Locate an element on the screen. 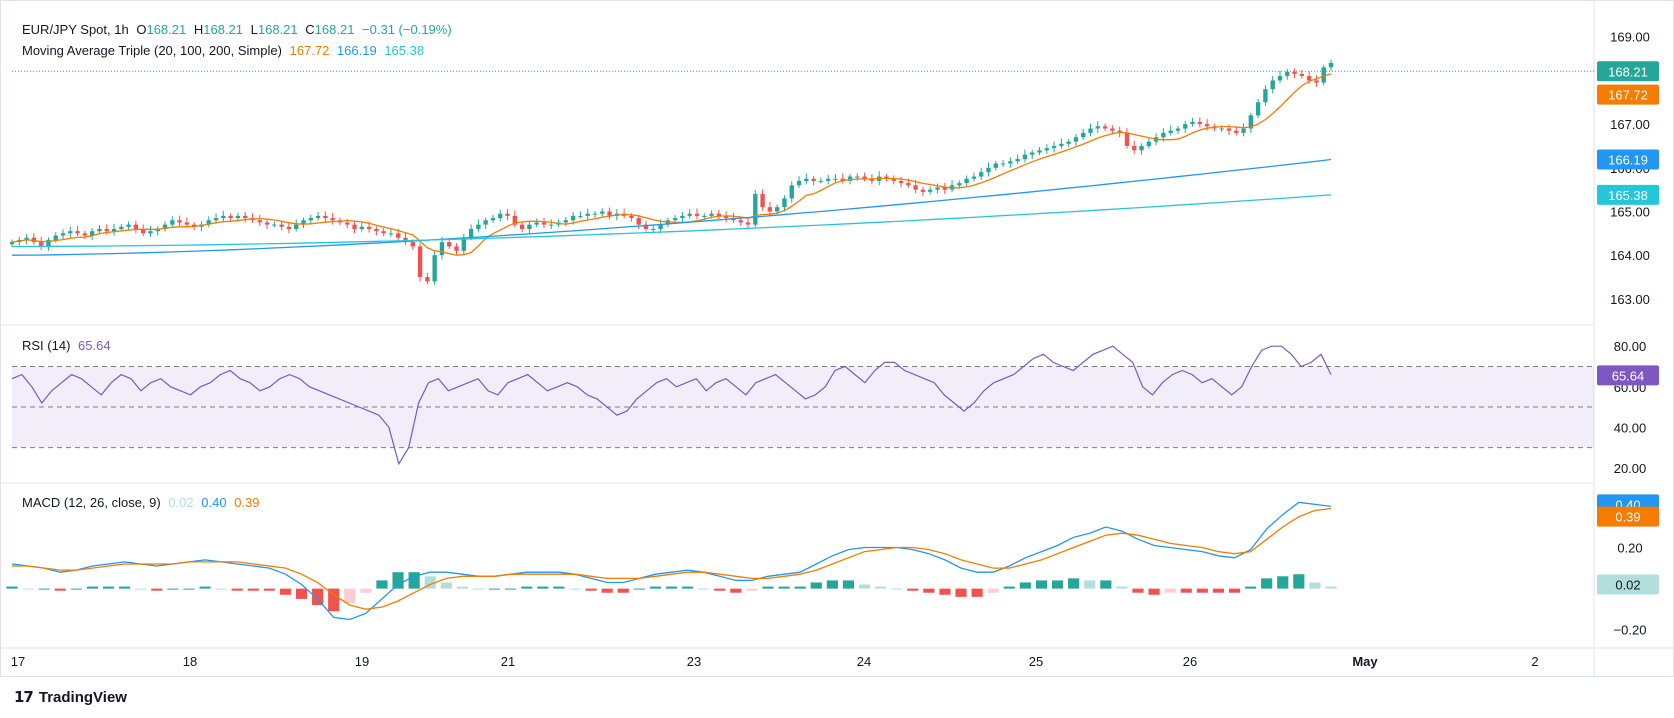 The height and width of the screenshot is (718, 1674). macd-hist-value: 0.02 is located at coordinates (181, 502).